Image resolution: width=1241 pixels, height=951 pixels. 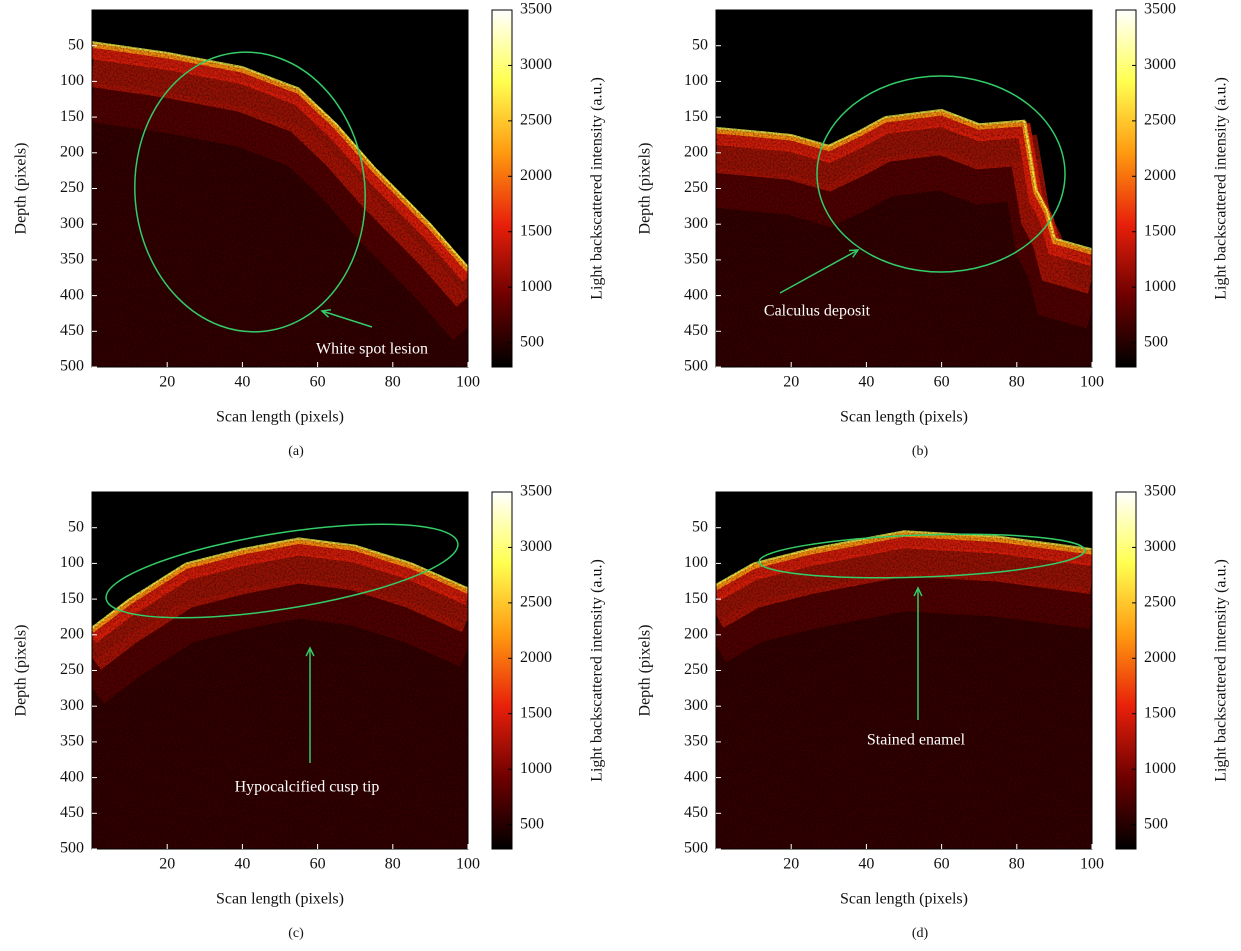 What do you see at coordinates (920, 933) in the screenshot?
I see `caption: (d)` at bounding box center [920, 933].